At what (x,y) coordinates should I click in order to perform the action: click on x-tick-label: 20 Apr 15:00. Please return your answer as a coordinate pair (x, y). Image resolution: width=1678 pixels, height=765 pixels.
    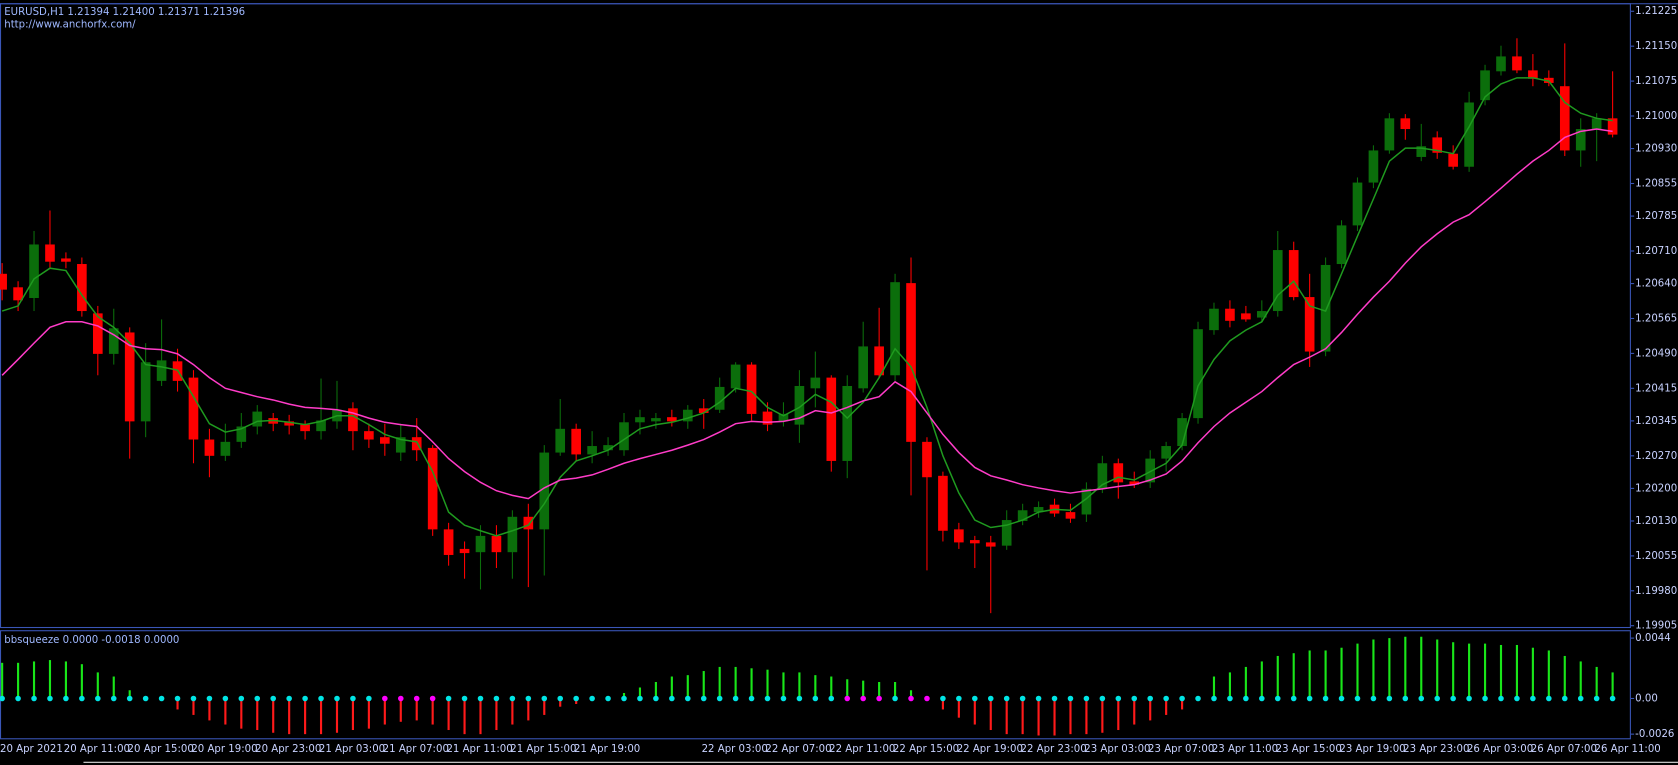
    Looking at the image, I should click on (161, 749).